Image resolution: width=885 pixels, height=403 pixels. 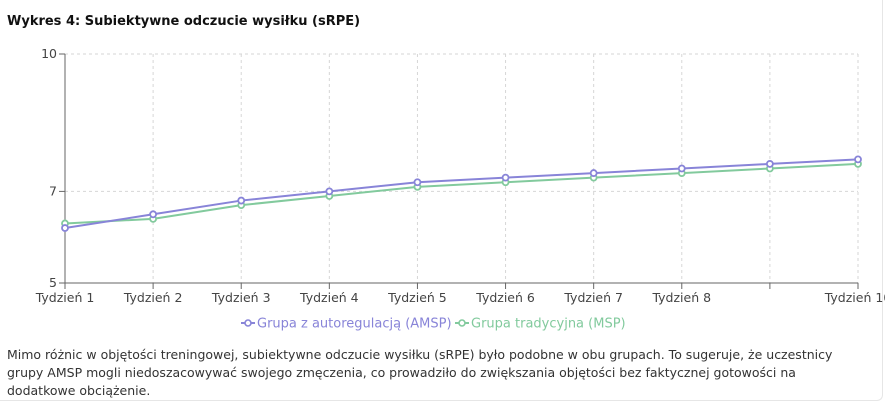 I want to click on x-tick-label: Tydzień 6, so click(x=505, y=297).